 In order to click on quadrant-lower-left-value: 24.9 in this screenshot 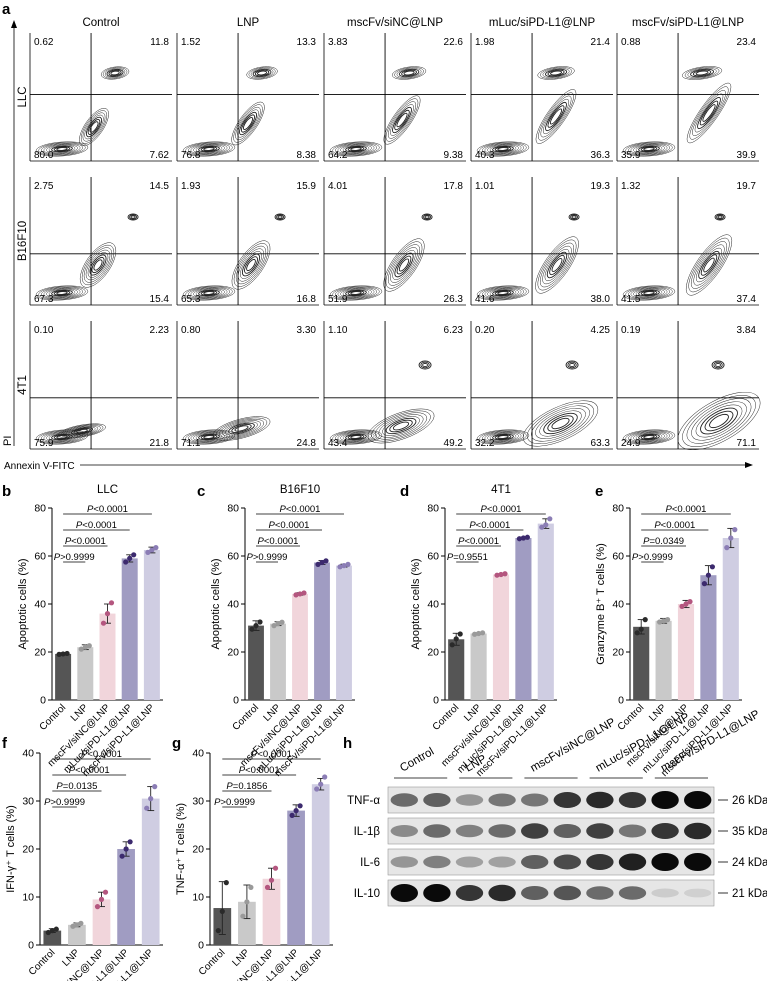, I will do `click(631, 443)`.